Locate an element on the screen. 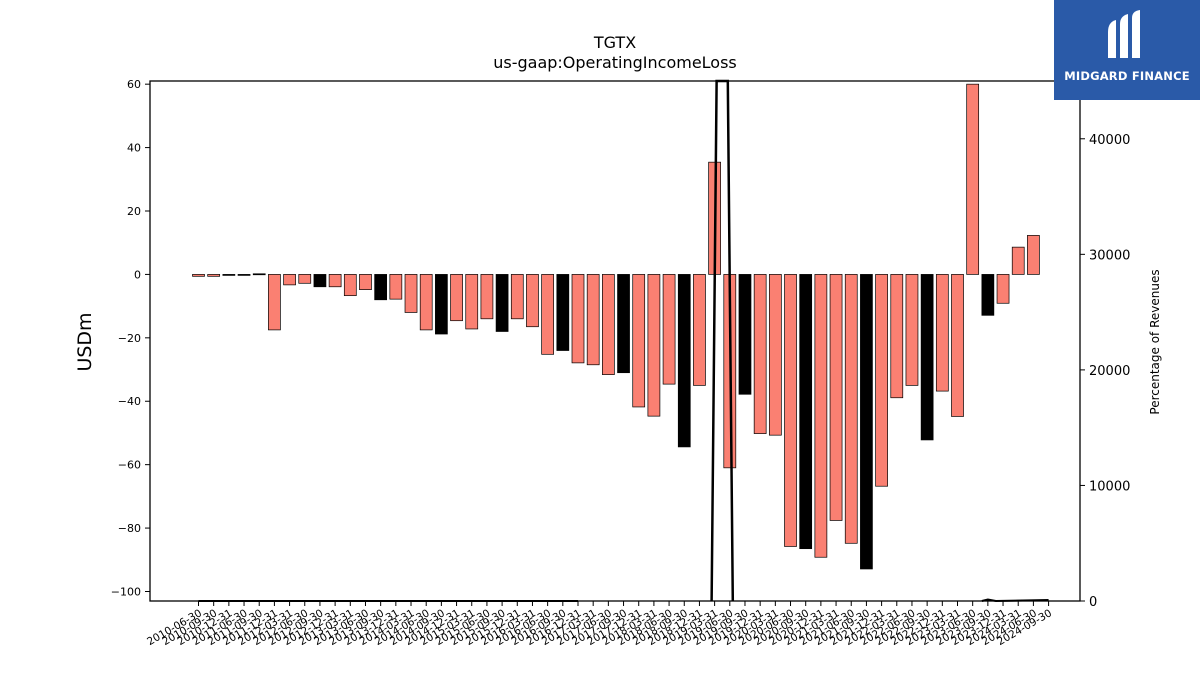 Image resolution: width=1200 pixels, height=675 pixels. y-tick-label: 40 is located at coordinates (134, 148).